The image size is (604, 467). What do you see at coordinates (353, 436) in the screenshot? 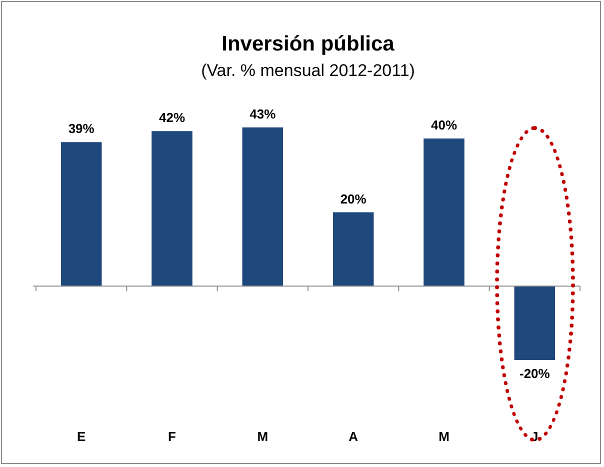
I see `x-tick-label: A` at bounding box center [353, 436].